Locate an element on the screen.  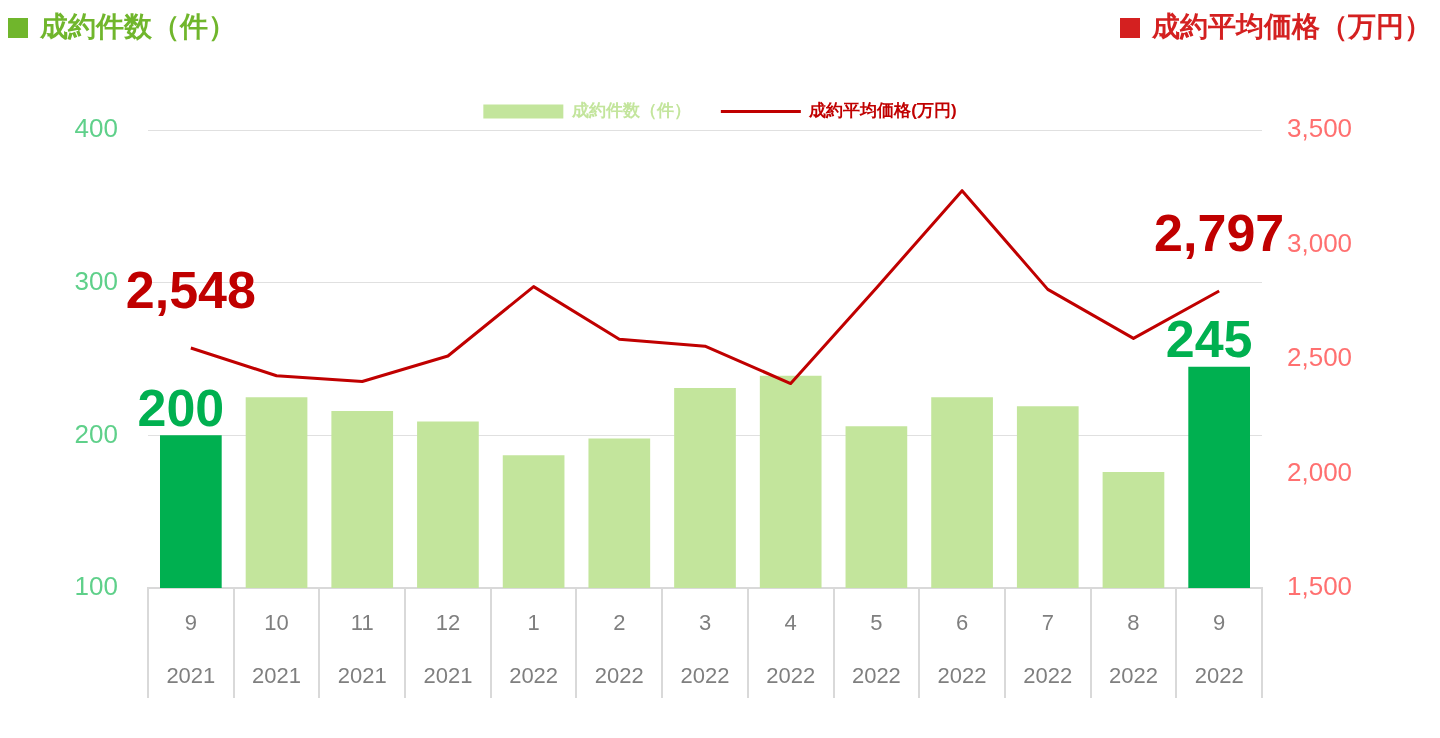
y2-tick-label: 3,000 is located at coordinates (1320, 242).